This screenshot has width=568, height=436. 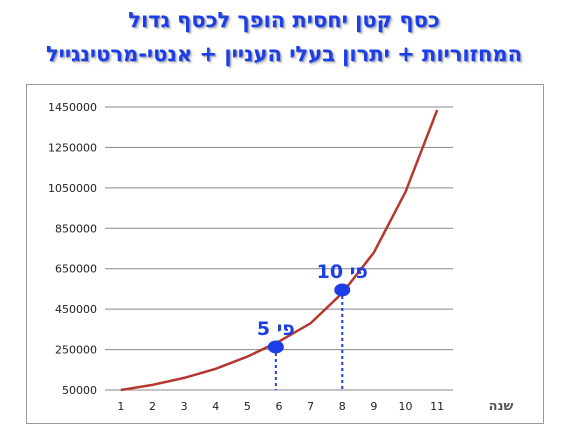 I want to click on annotation-drop-lines, so click(x=309, y=339).